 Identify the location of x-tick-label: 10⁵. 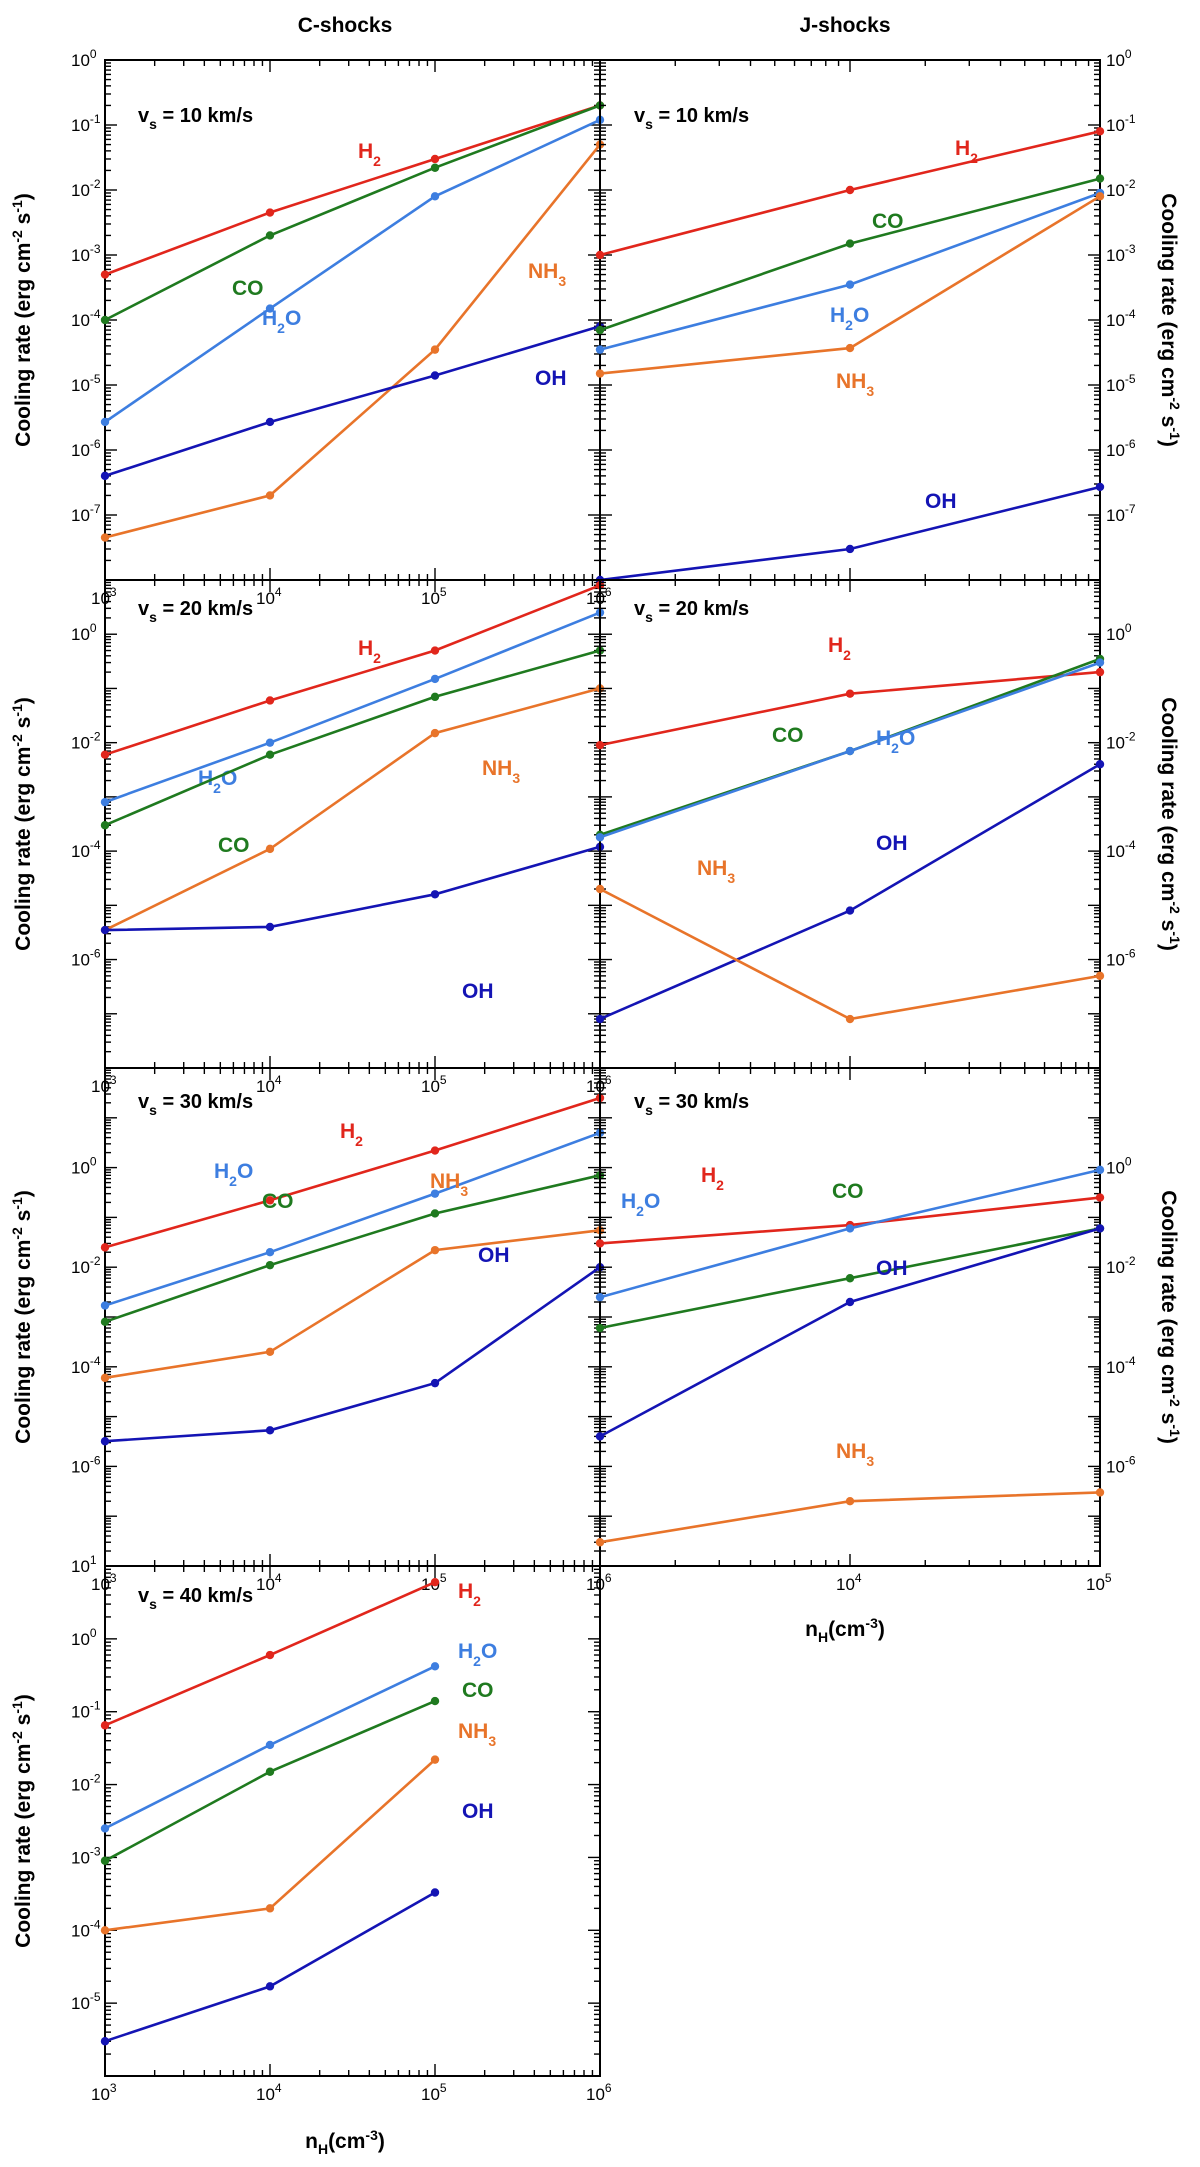
(434, 596).